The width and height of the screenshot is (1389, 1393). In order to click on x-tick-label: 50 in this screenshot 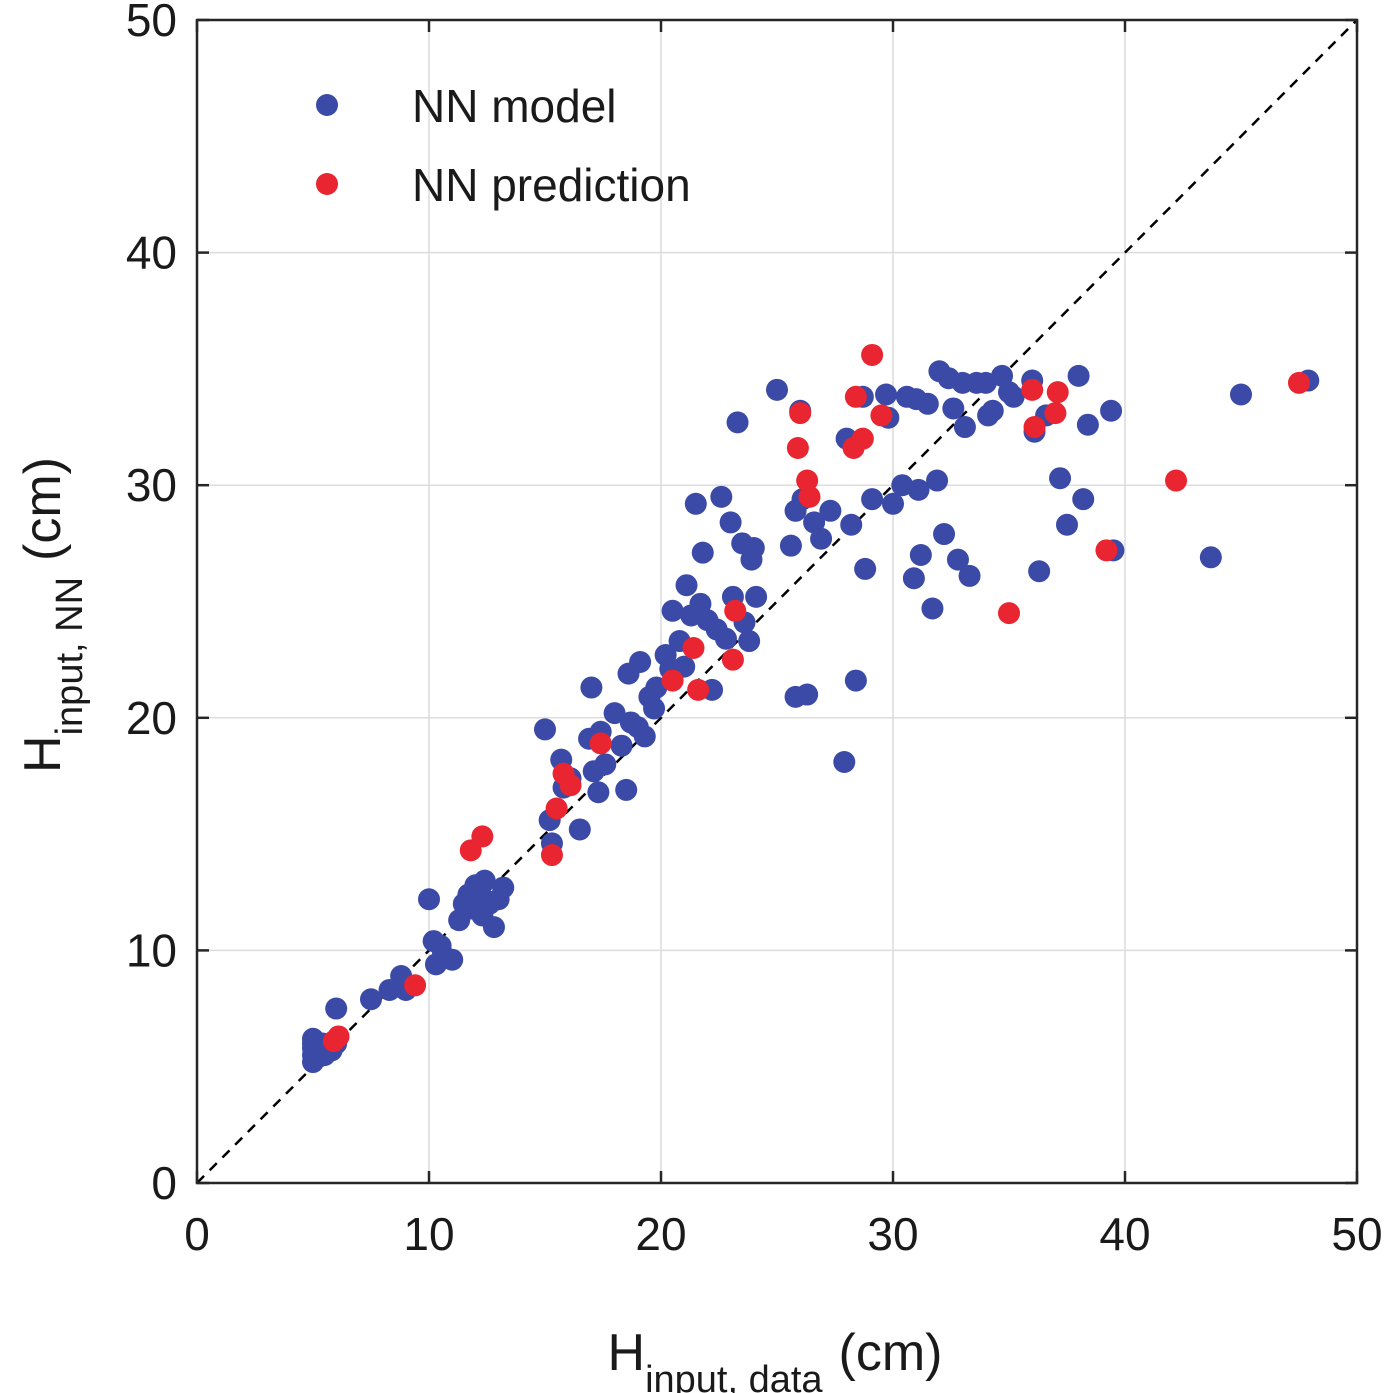, I will do `click(1356, 1234)`.